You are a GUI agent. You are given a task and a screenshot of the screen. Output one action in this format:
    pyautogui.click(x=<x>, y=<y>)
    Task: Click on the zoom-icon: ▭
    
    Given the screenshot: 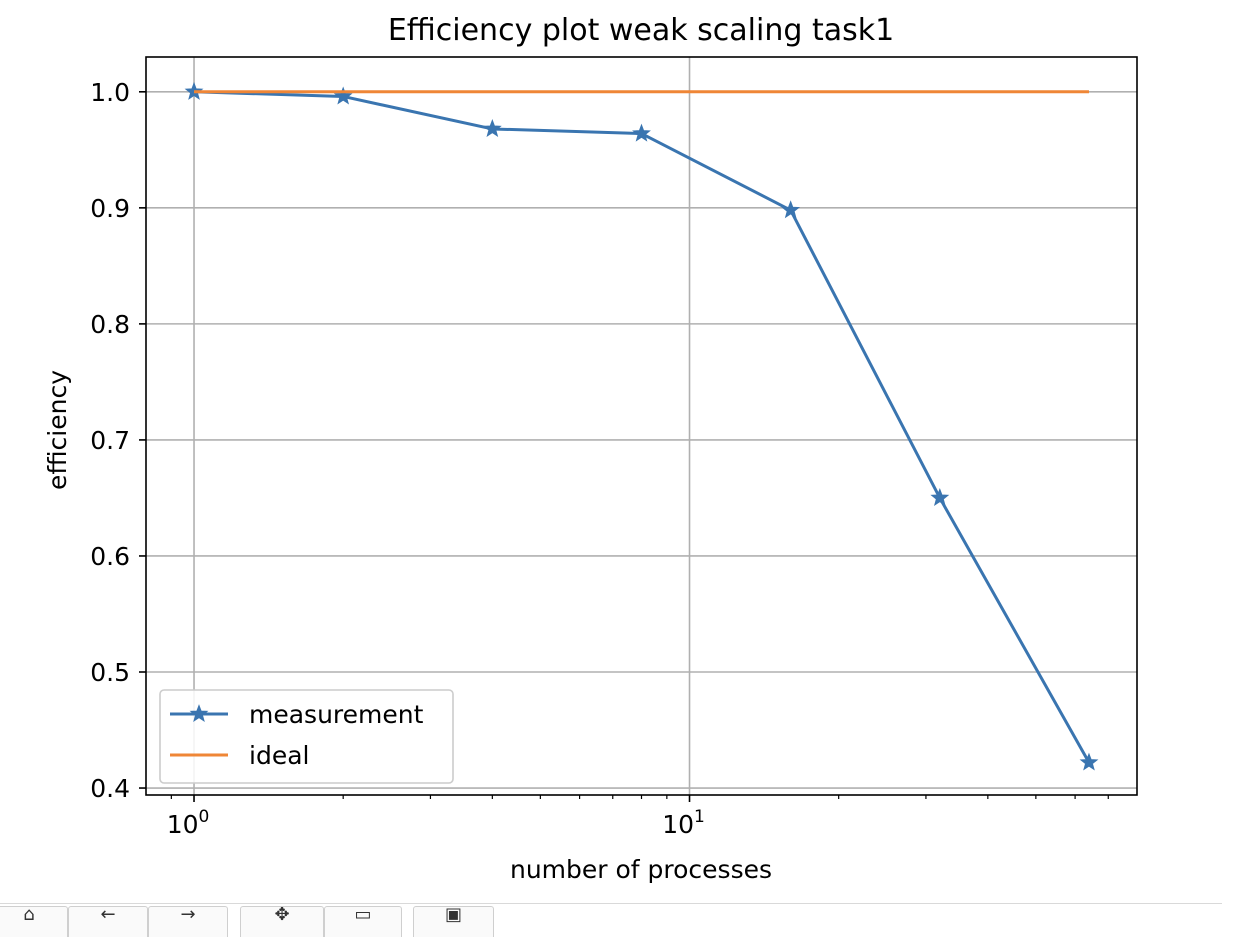 What is the action you would take?
    pyautogui.click(x=363, y=915)
    